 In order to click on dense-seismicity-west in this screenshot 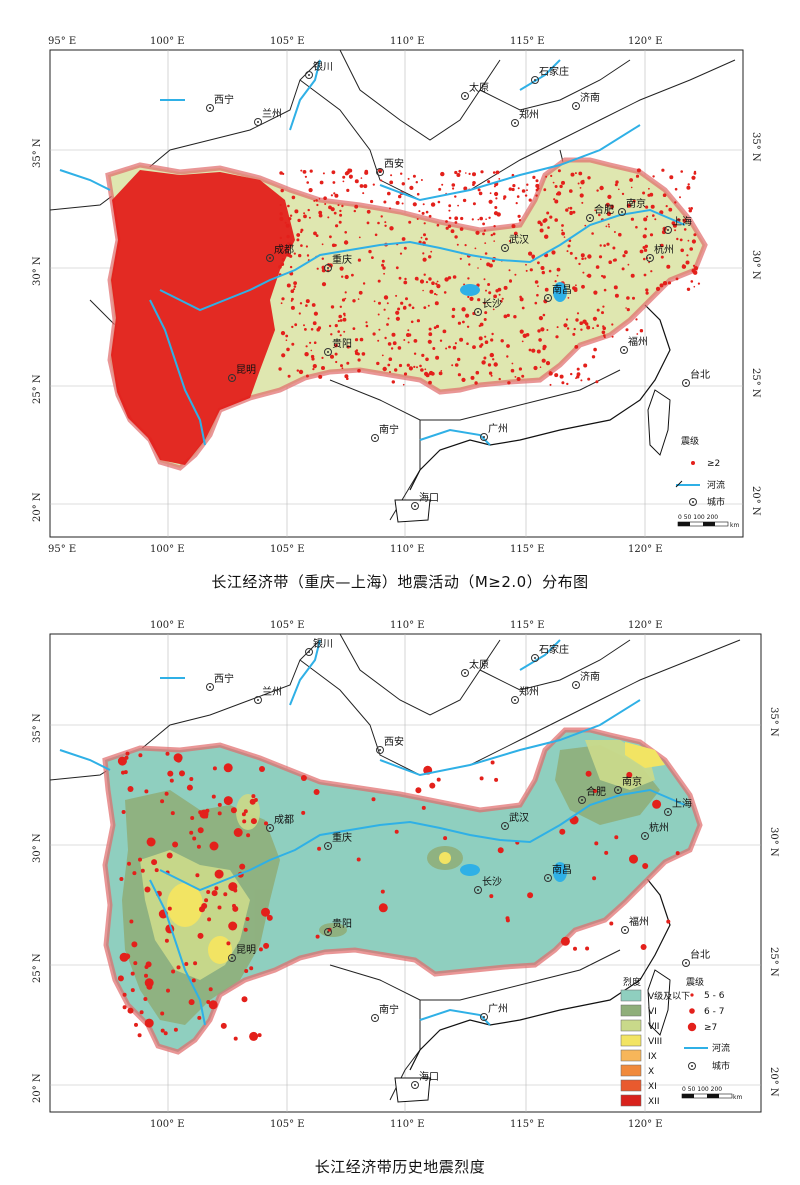, I will do `click(203, 317)`.